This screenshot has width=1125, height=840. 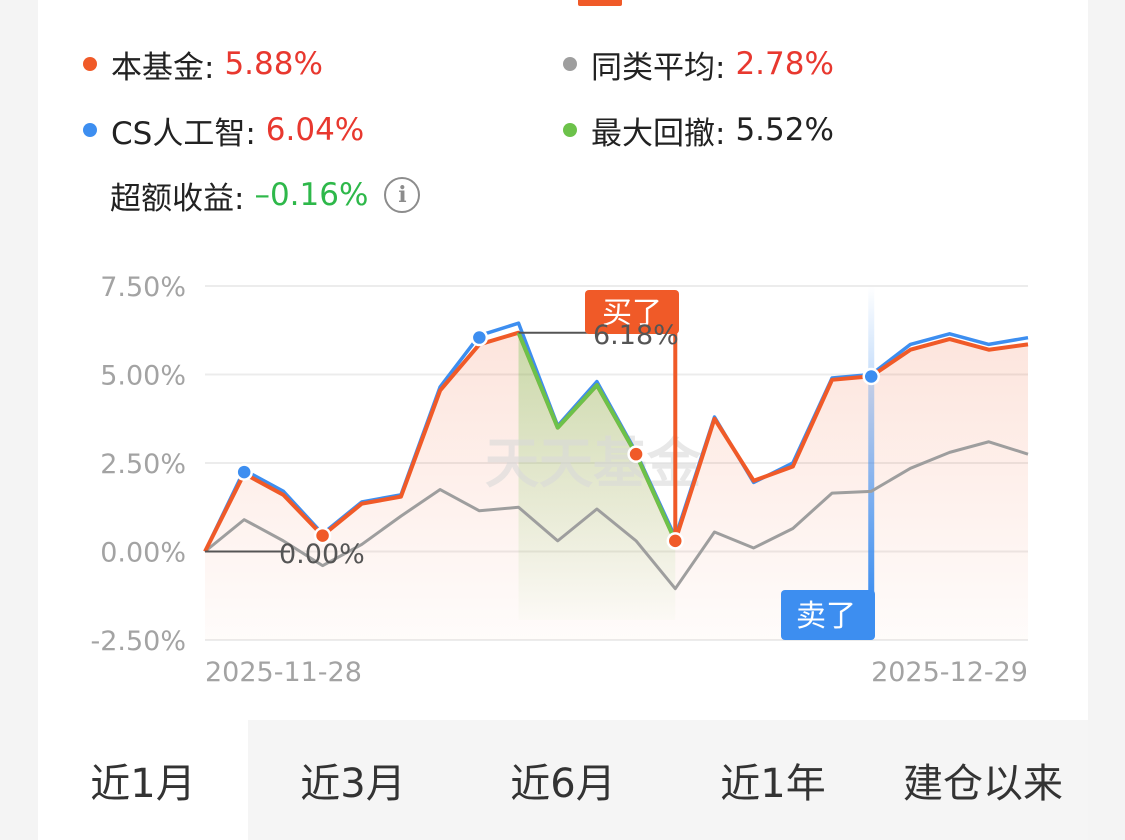 I want to click on legend-index: CS人工智: 6.04%, so click(x=224, y=131).